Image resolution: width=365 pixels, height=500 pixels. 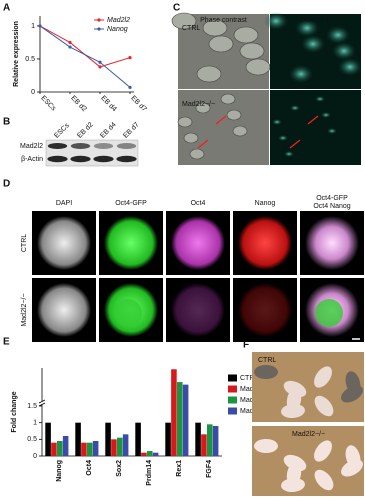 What do you see at coordinates (249, 378) in the screenshot?
I see `legend-label: CTRL` at bounding box center [249, 378].